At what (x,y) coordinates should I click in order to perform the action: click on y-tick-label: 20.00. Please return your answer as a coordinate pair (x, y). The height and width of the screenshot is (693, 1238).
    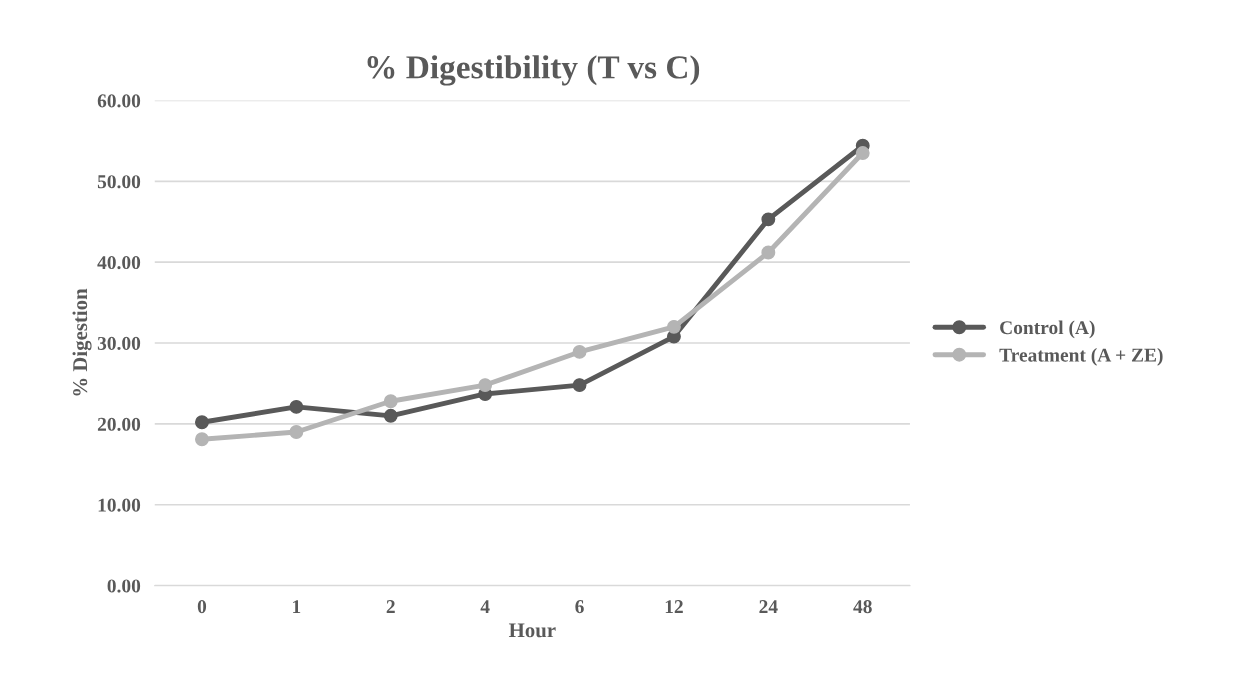
    Looking at the image, I should click on (119, 424).